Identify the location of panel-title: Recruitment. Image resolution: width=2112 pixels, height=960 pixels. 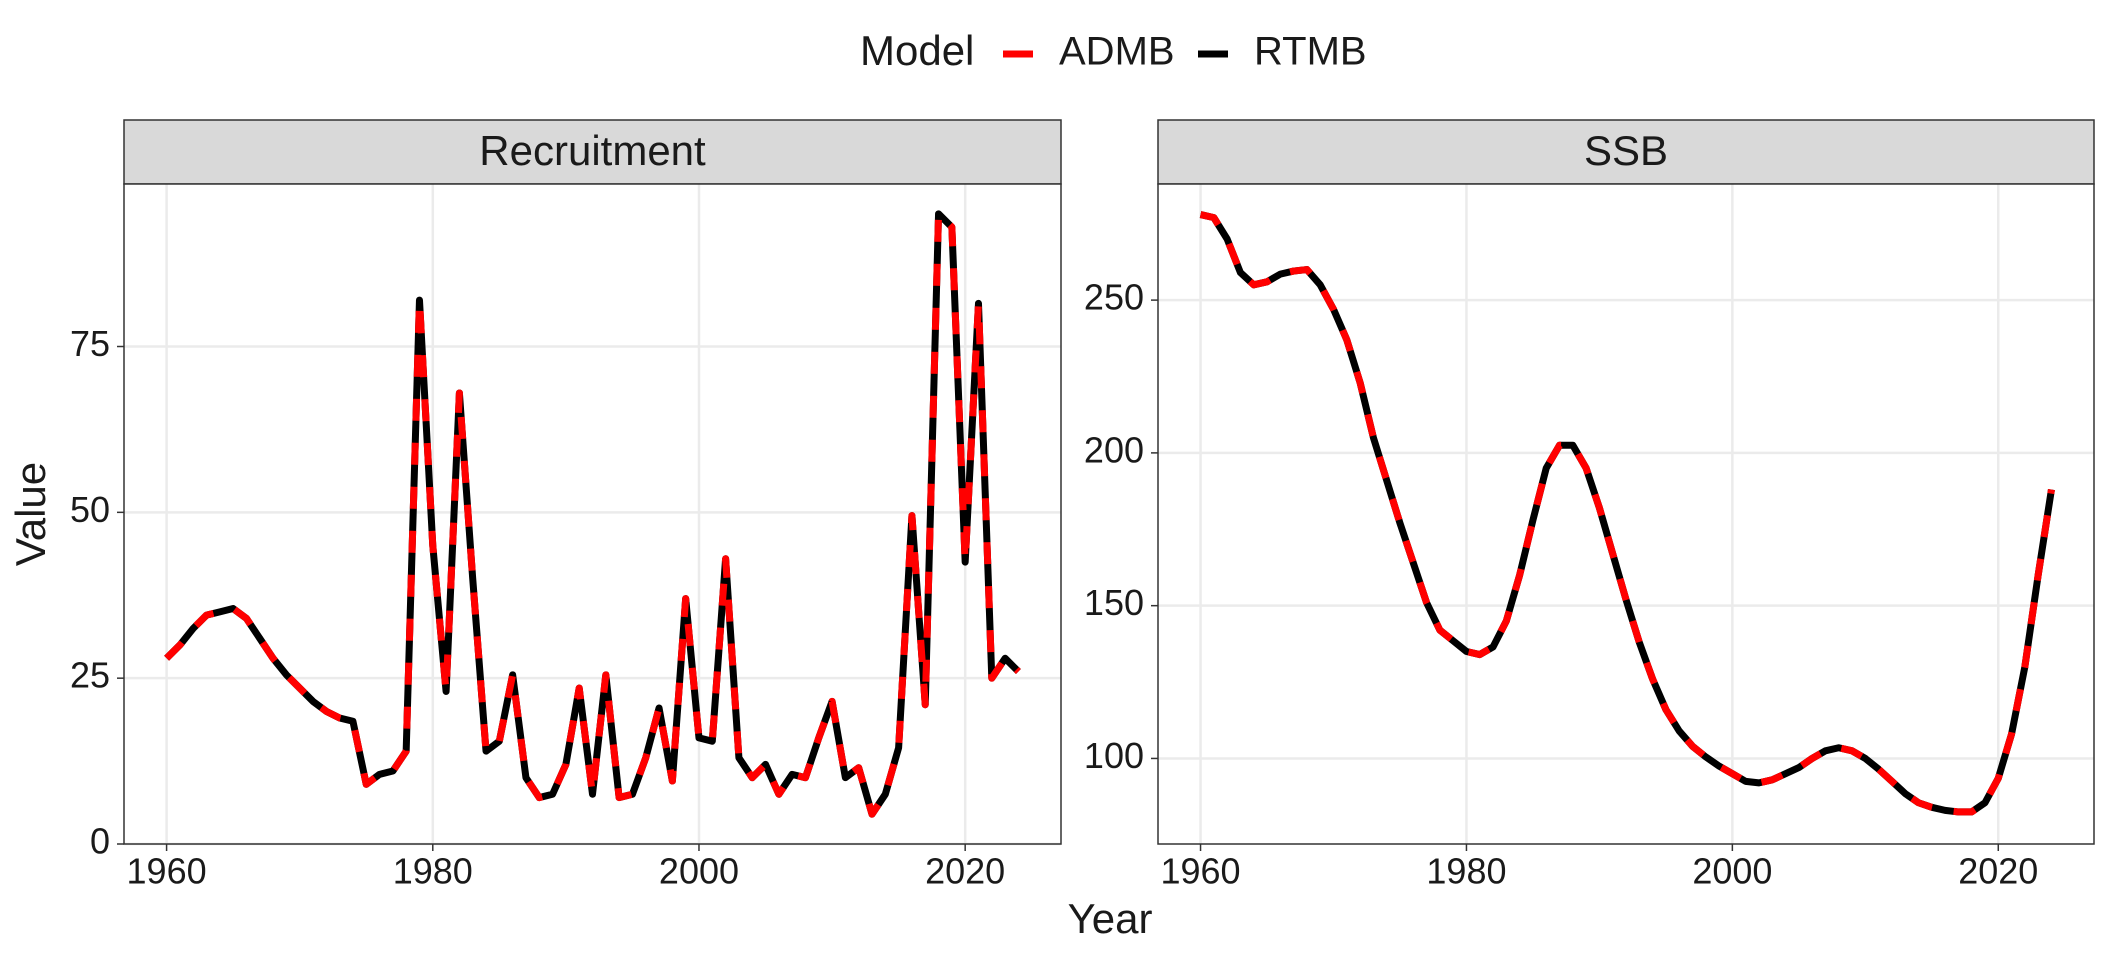
(592, 150).